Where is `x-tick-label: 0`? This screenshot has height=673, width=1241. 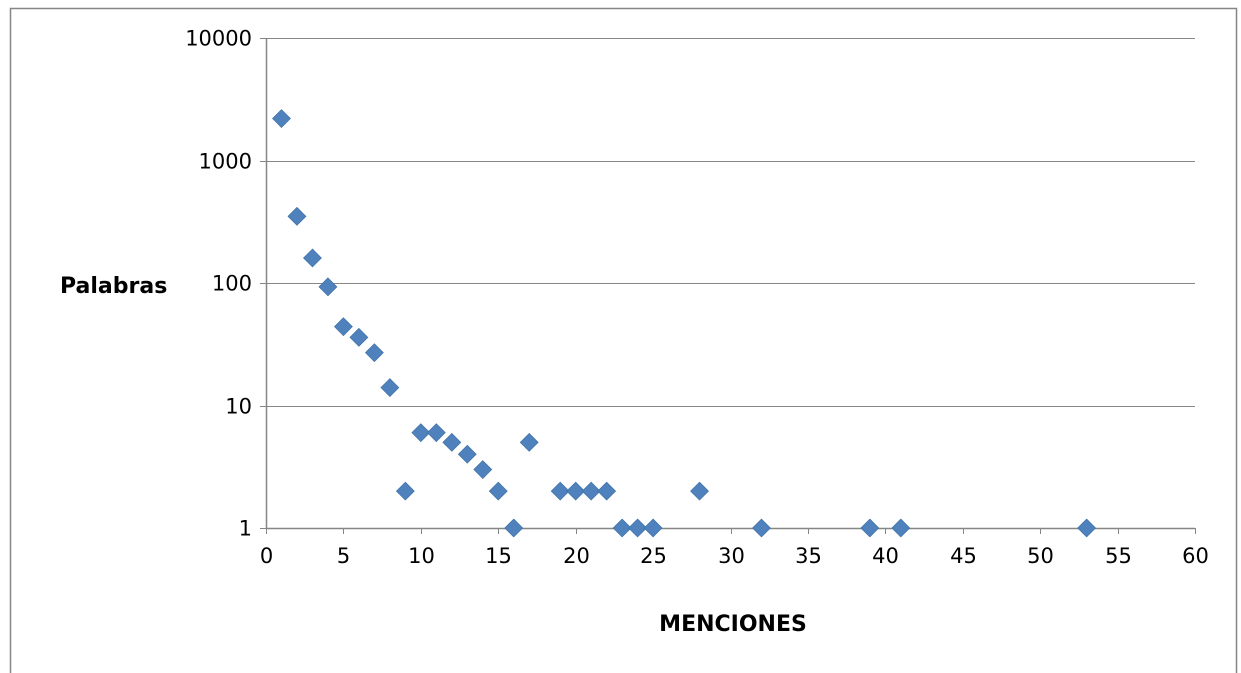 x-tick-label: 0 is located at coordinates (266, 556).